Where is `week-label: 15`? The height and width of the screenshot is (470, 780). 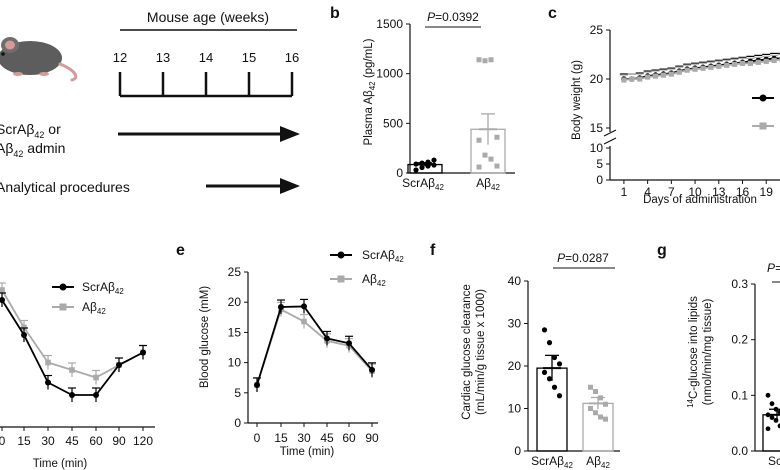
week-label: 15 is located at coordinates (249, 57).